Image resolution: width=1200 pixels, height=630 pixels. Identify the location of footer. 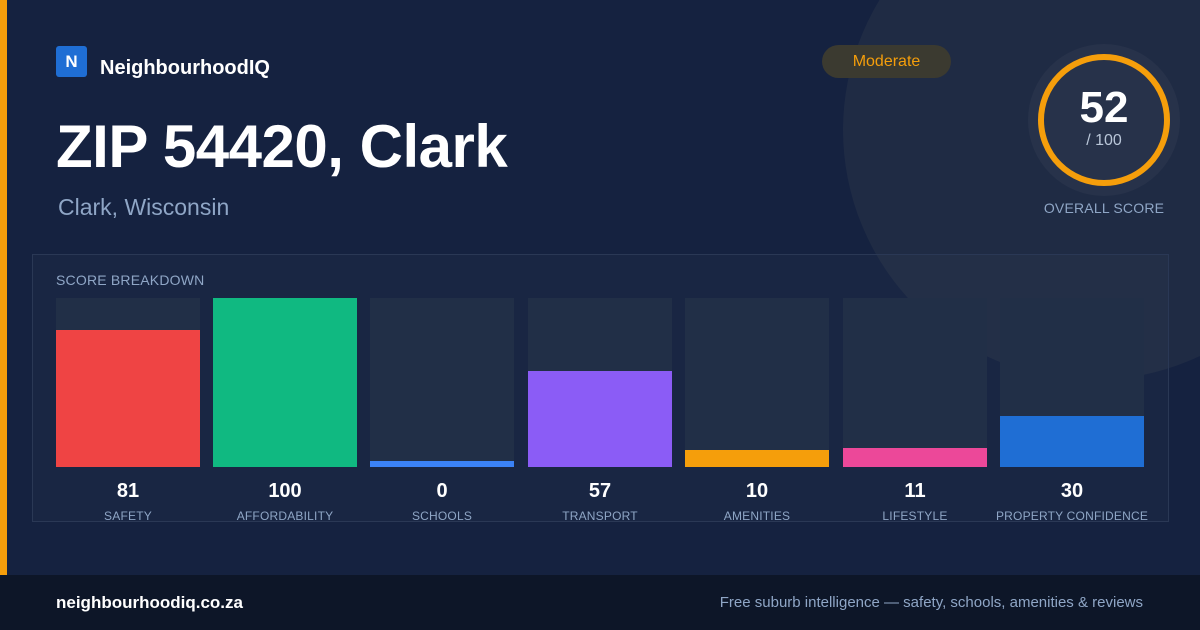
(600, 602).